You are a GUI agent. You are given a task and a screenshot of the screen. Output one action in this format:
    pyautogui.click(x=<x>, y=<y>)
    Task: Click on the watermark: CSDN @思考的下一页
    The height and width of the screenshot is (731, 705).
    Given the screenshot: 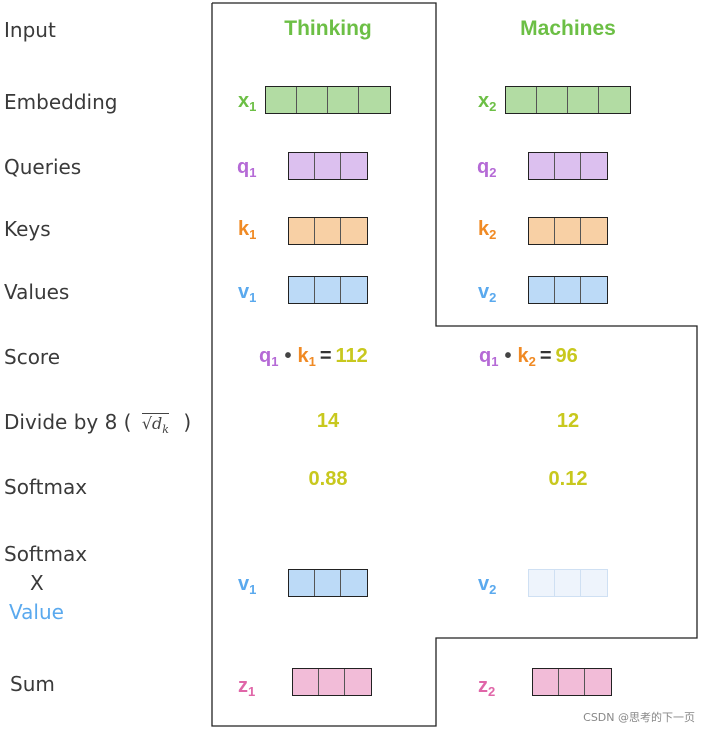 What is the action you would take?
    pyautogui.click(x=639, y=717)
    